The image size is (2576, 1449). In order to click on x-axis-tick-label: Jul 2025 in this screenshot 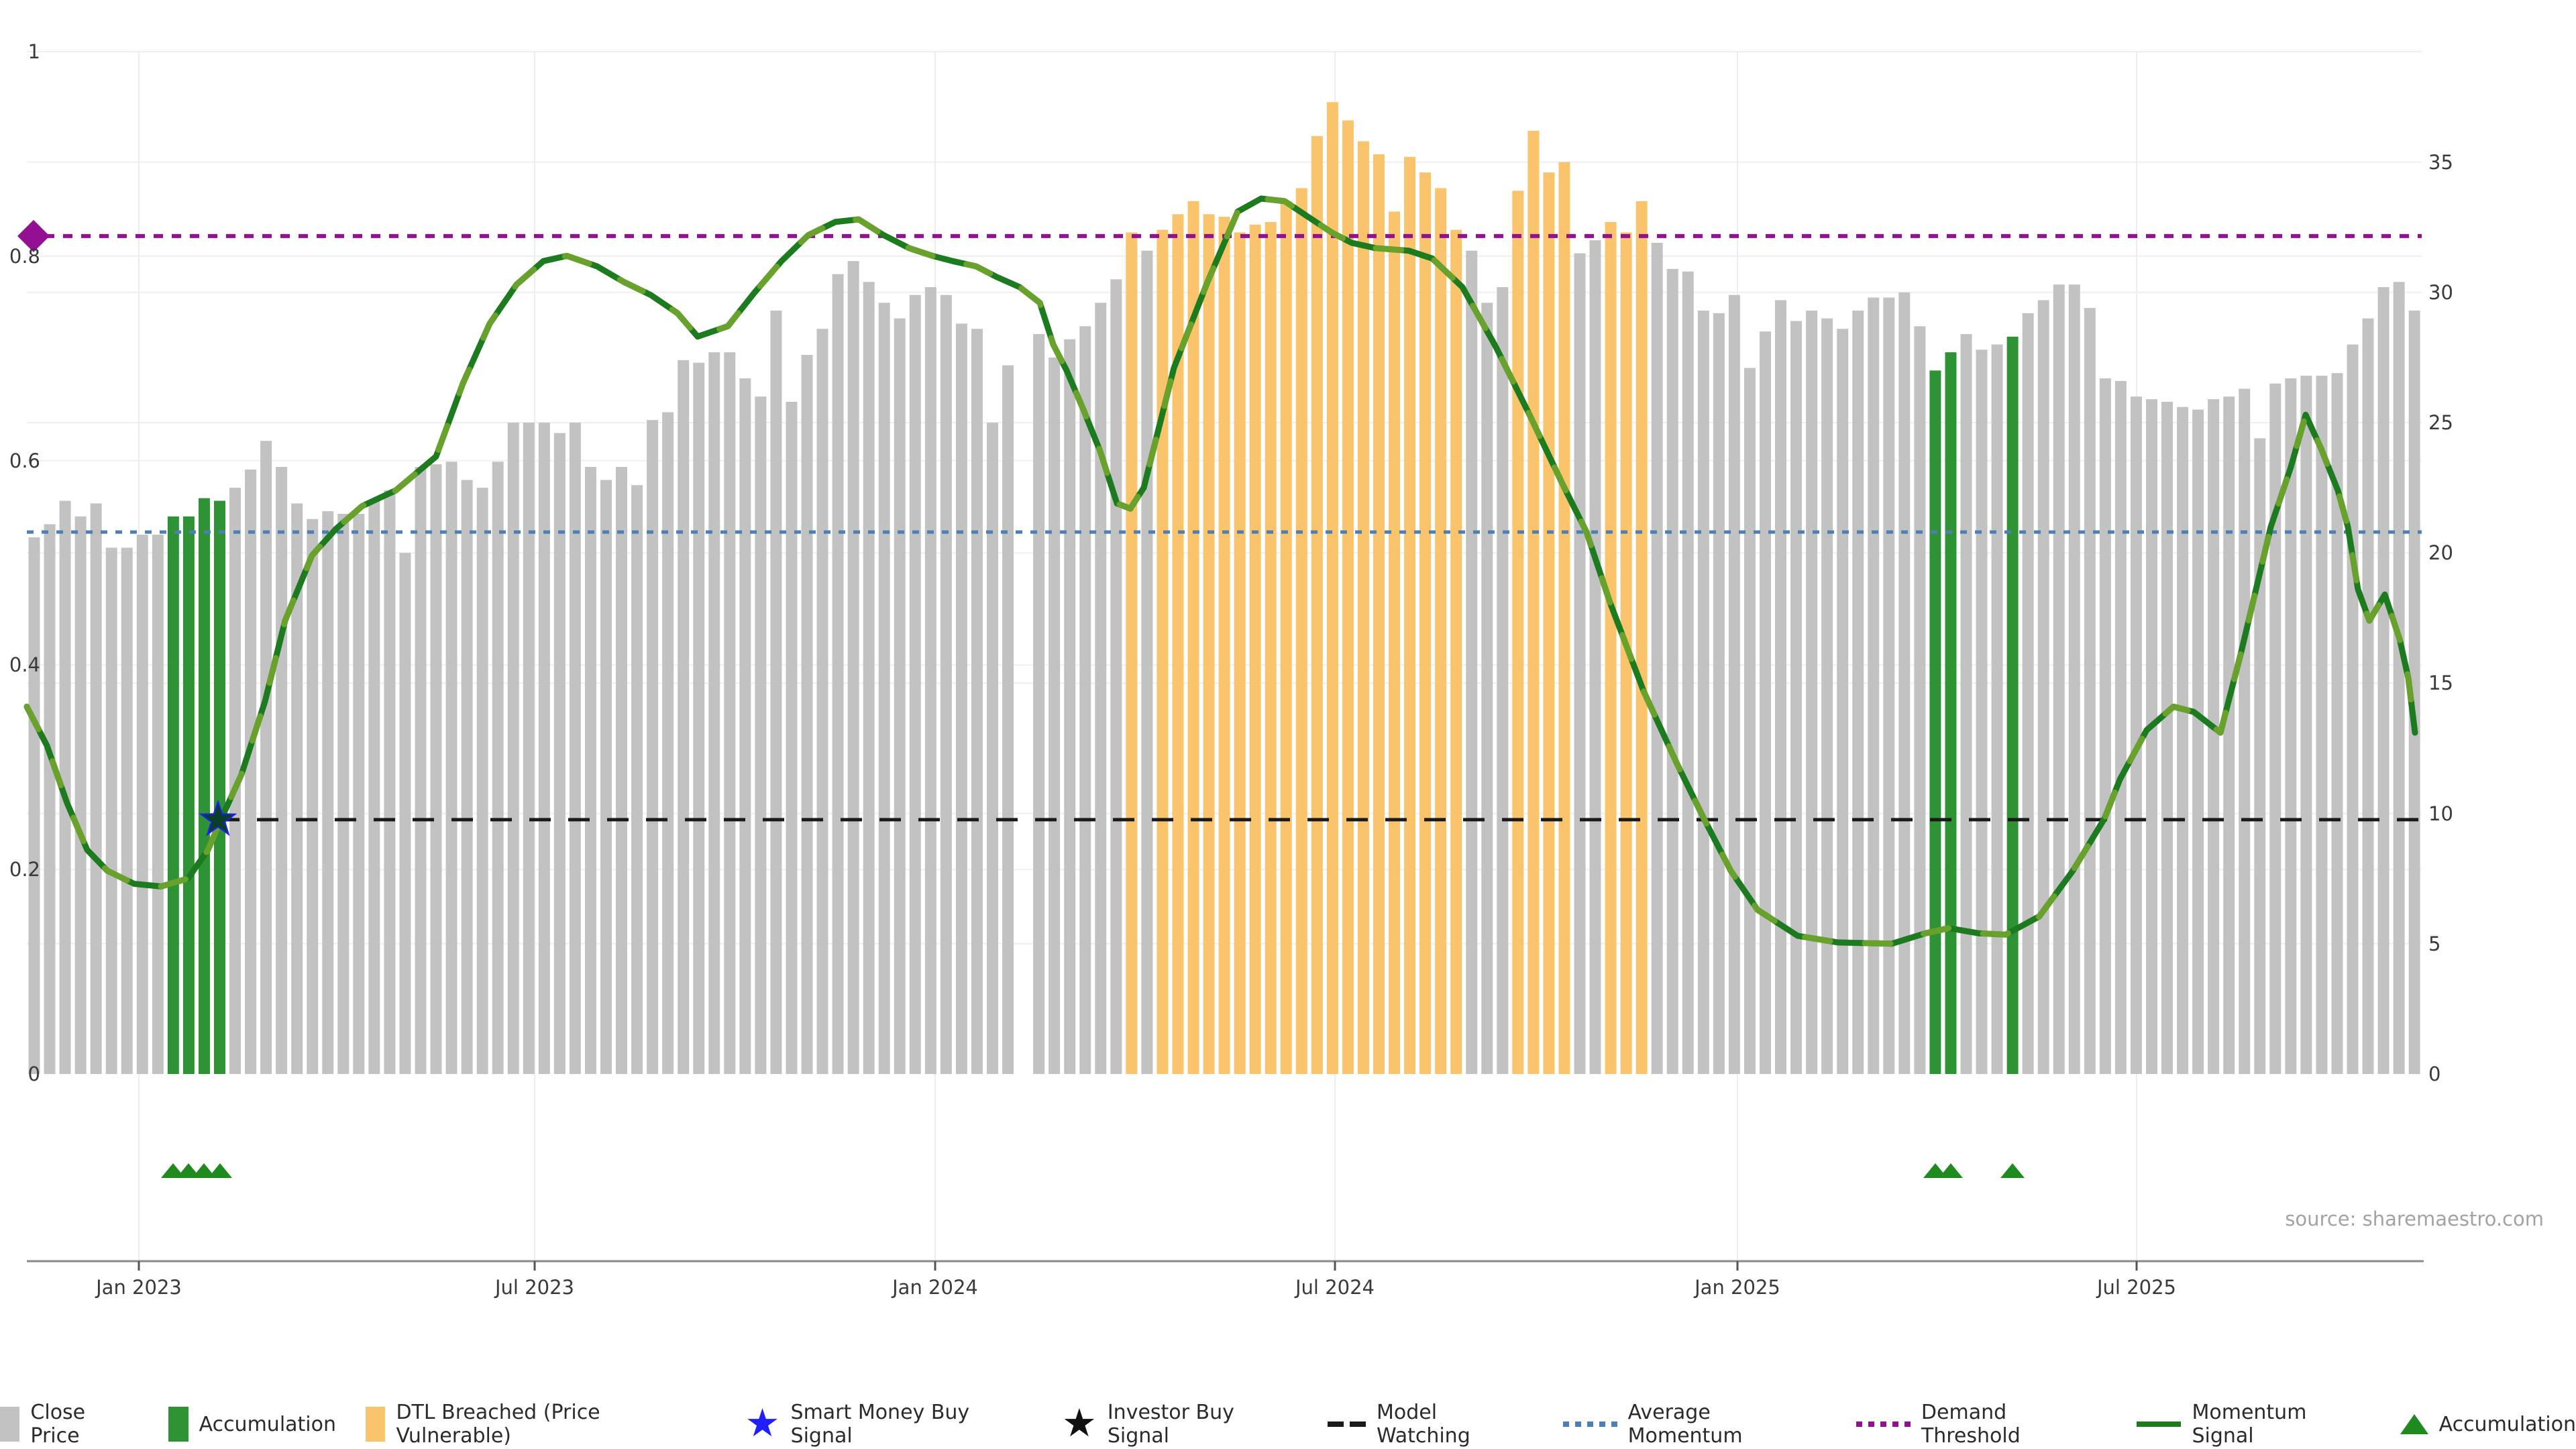, I will do `click(2136, 1287)`.